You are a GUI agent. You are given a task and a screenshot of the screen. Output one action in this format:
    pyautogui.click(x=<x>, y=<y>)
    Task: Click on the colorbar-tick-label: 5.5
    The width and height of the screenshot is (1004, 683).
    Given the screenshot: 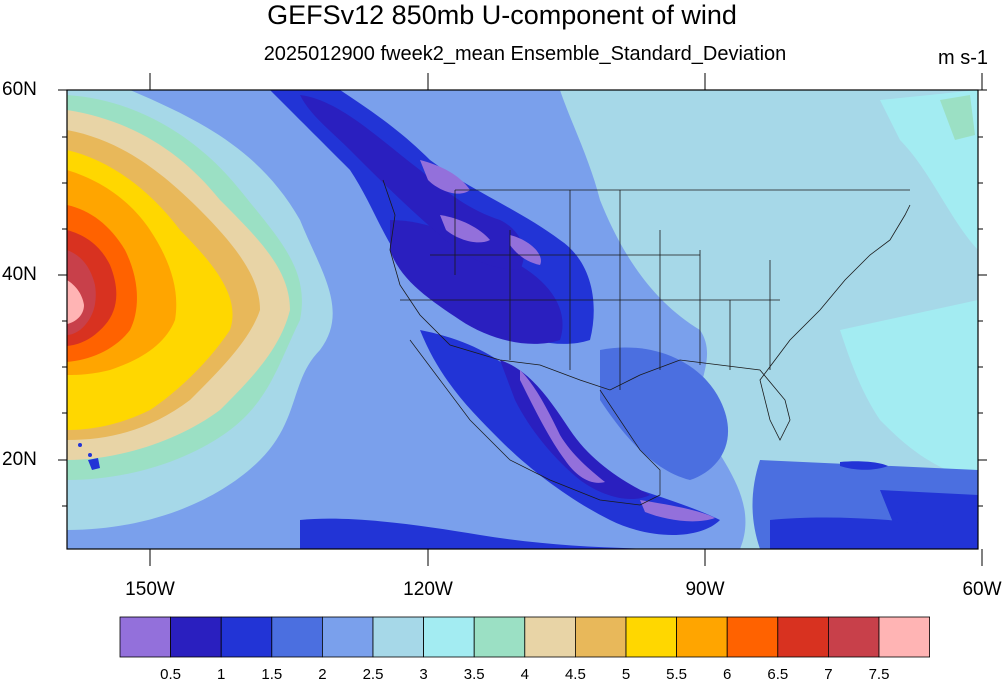 What is the action you would take?
    pyautogui.click(x=677, y=674)
    